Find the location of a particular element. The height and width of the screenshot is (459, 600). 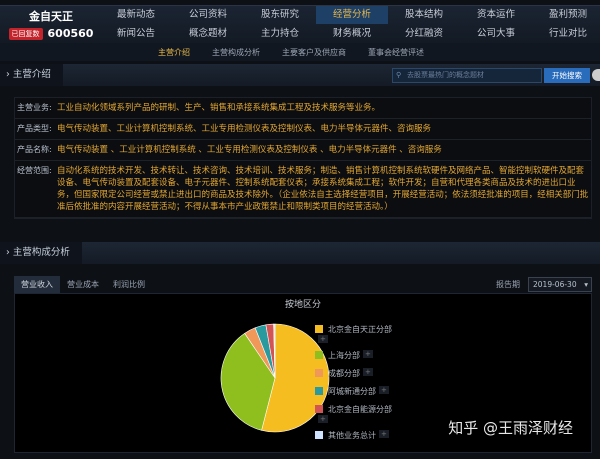

section-title: › 主营介绍 is located at coordinates (31, 75).